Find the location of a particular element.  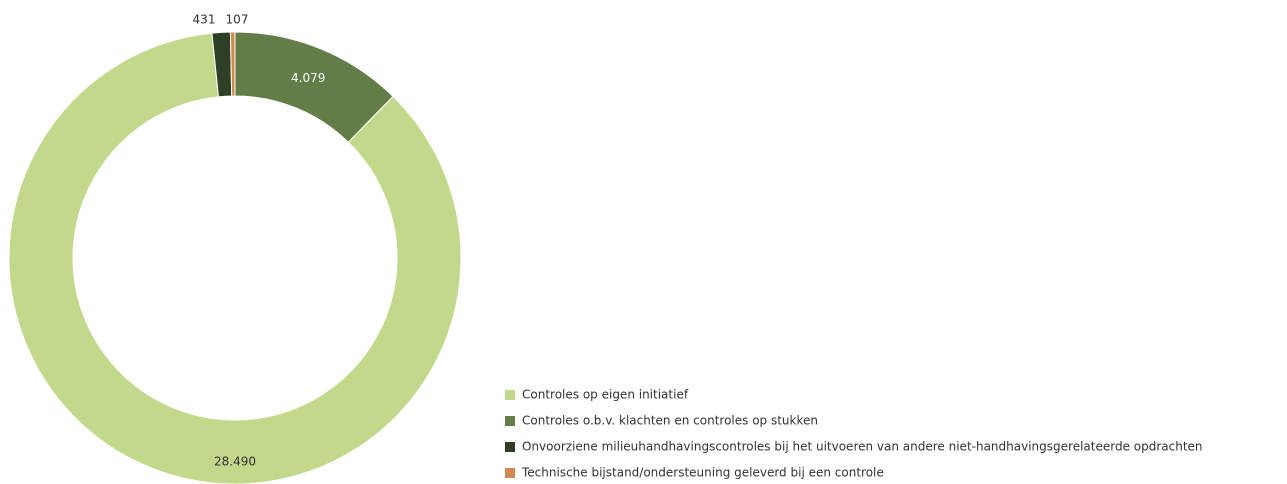

data-label: 431 is located at coordinates (204, 20).